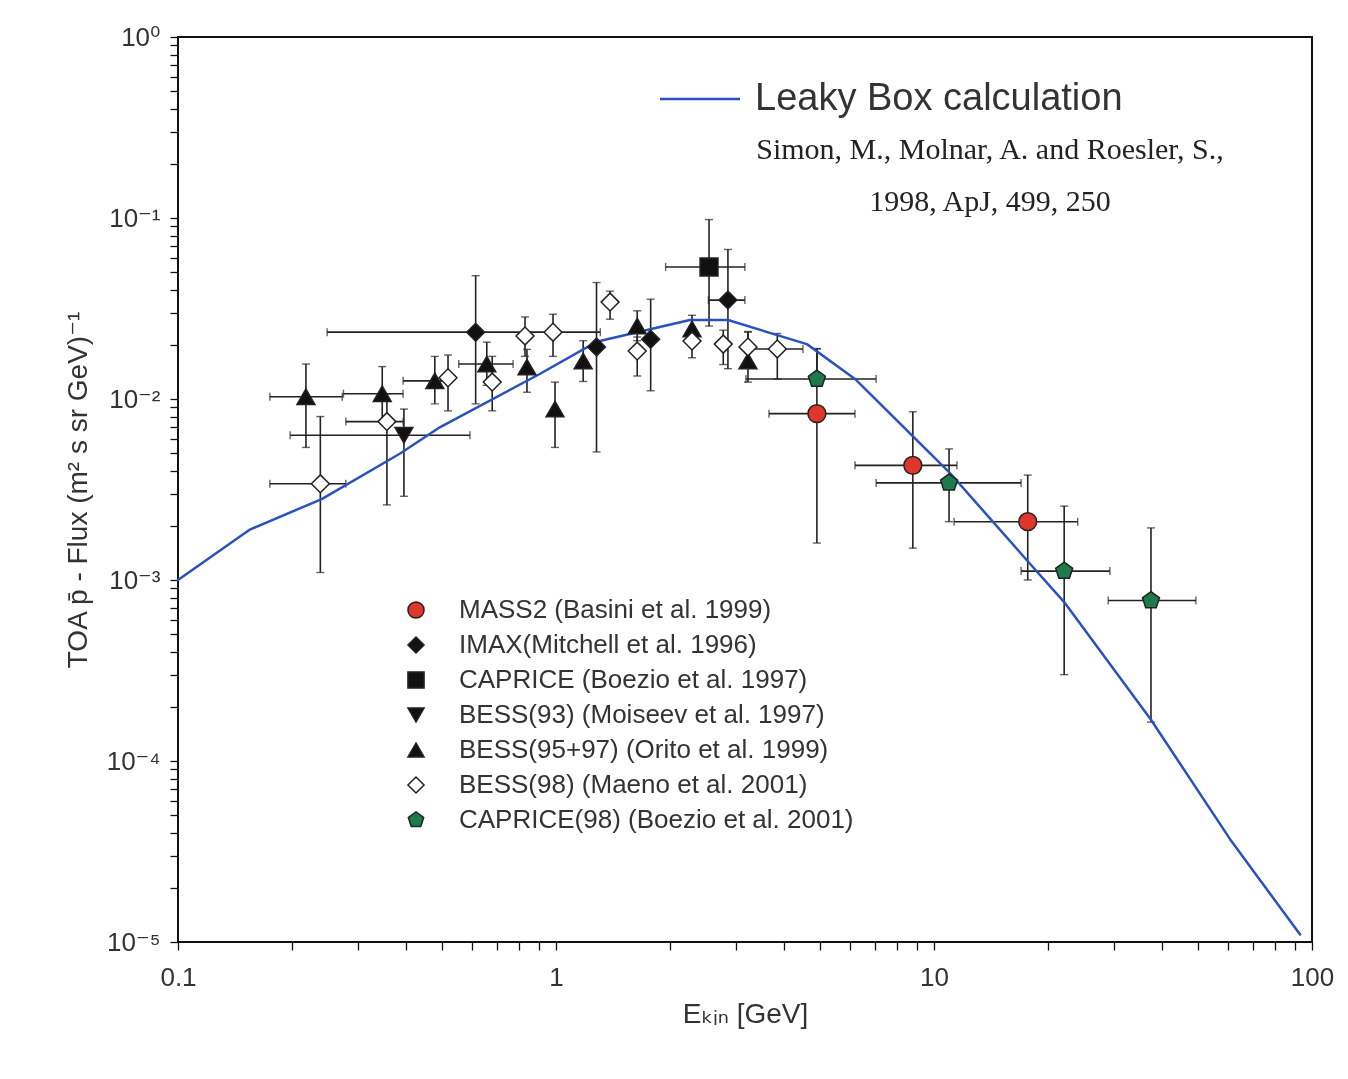 This screenshot has width=1348, height=1079. What do you see at coordinates (642, 714) in the screenshot?
I see `legend-label: BESS(93) (Moiseev et al. 1997)` at bounding box center [642, 714].